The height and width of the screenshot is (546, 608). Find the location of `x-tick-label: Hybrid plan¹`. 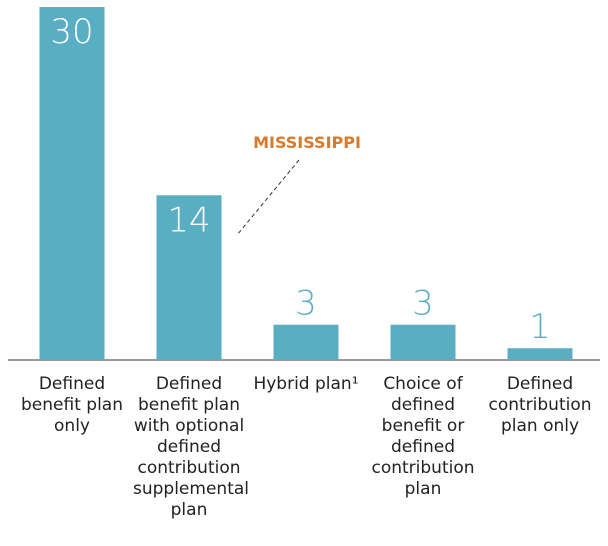

x-tick-label: Hybrid plan¹ is located at coordinates (306, 384).